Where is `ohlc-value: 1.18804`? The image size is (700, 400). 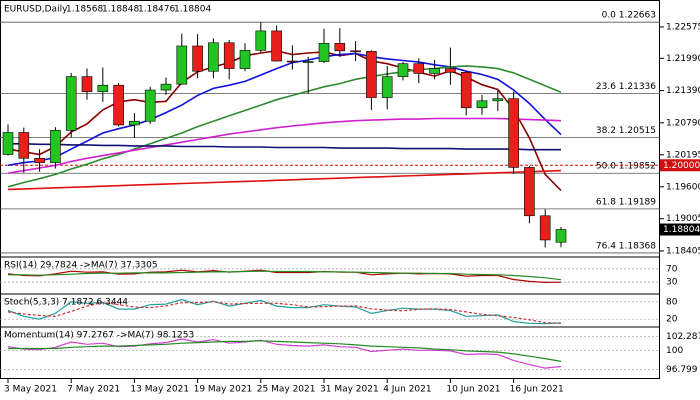
ohlc-value: 1.18804 is located at coordinates (192, 10).